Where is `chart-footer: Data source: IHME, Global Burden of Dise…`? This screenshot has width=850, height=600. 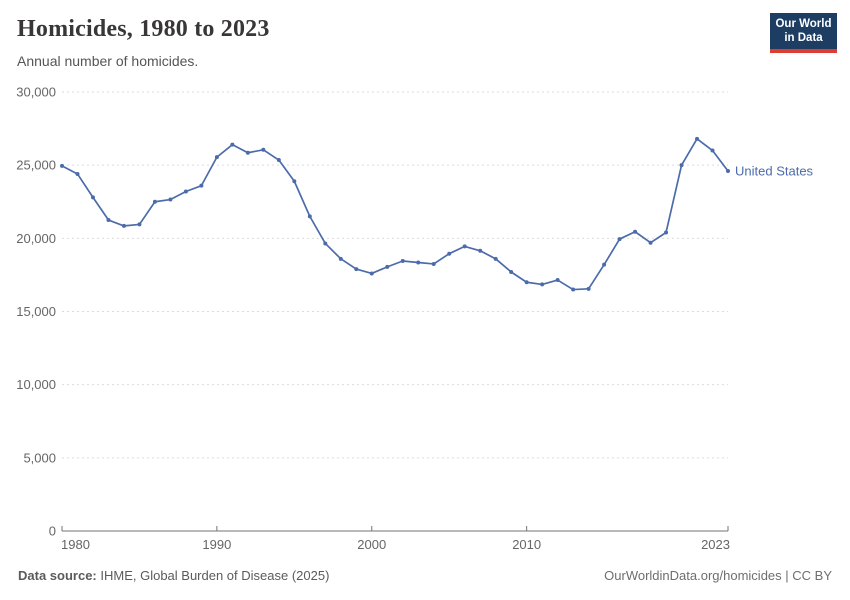 chart-footer: Data source: IHME, Global Burden of Dise… is located at coordinates (425, 575).